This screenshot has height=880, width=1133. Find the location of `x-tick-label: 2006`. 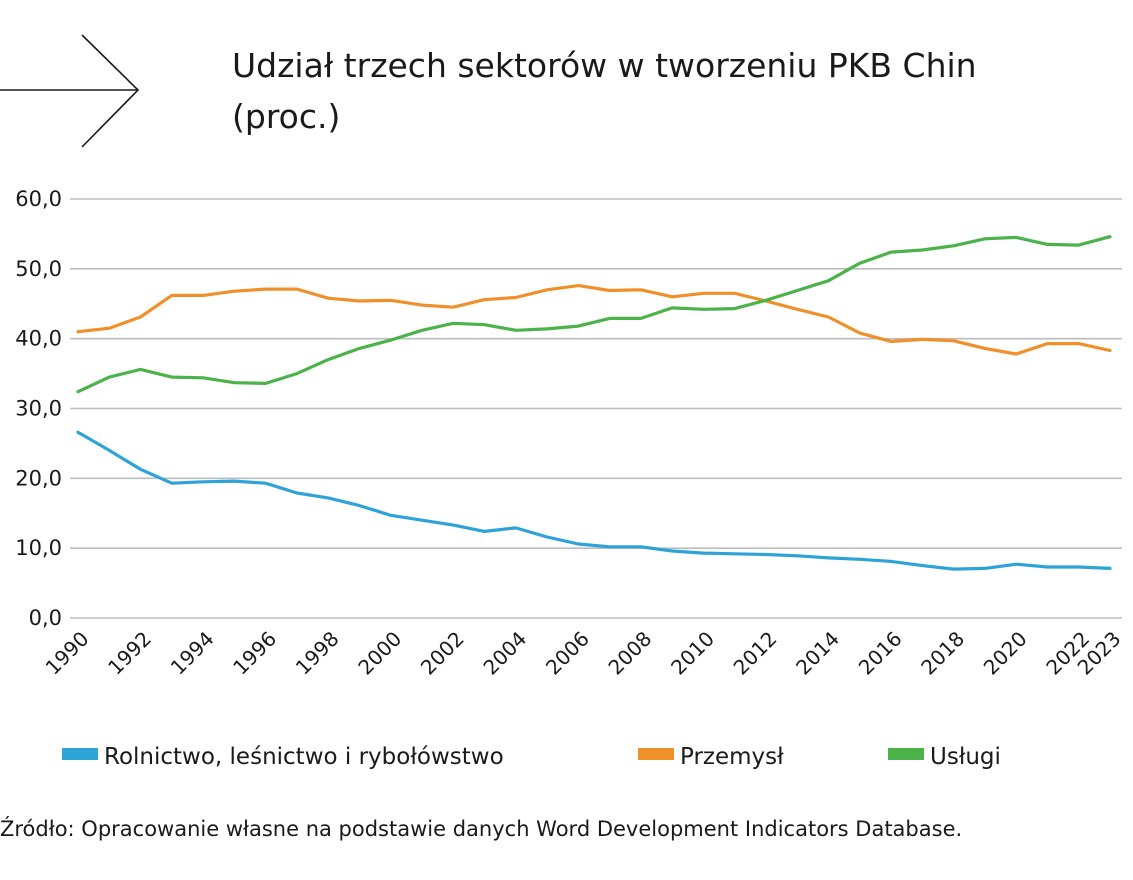

x-tick-label: 2006 is located at coordinates (567, 653).